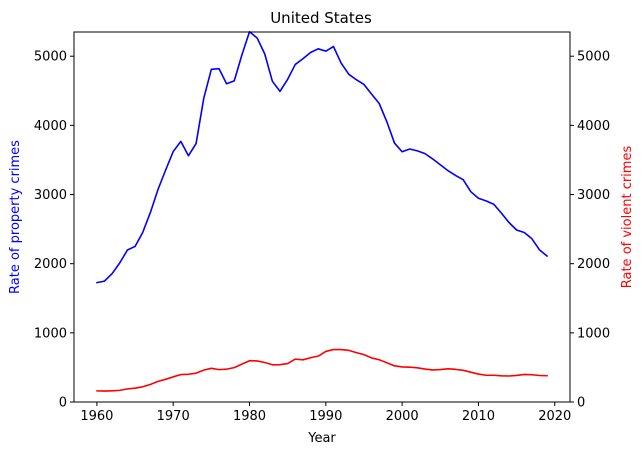  I want to click on x-tick-label: 1970, so click(173, 416).